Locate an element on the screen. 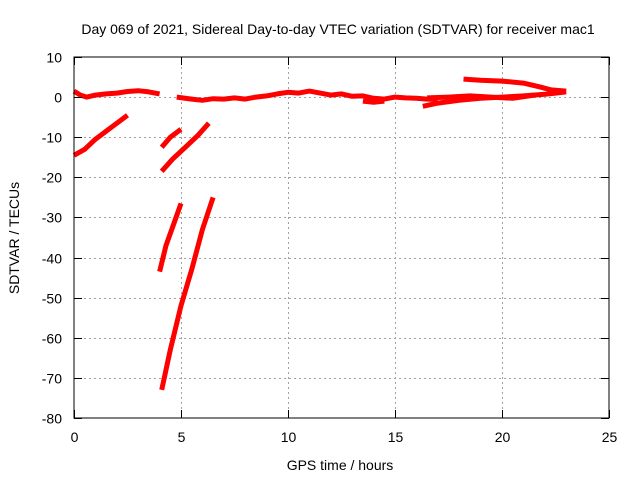  x-tick-label: 0 is located at coordinates (75, 437).